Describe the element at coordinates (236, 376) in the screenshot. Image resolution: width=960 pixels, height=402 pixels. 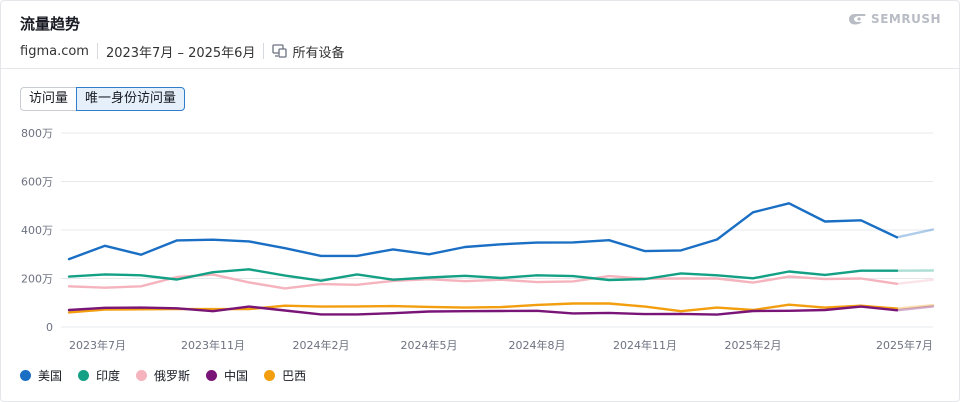
I see `legend-label: 中国` at that location.